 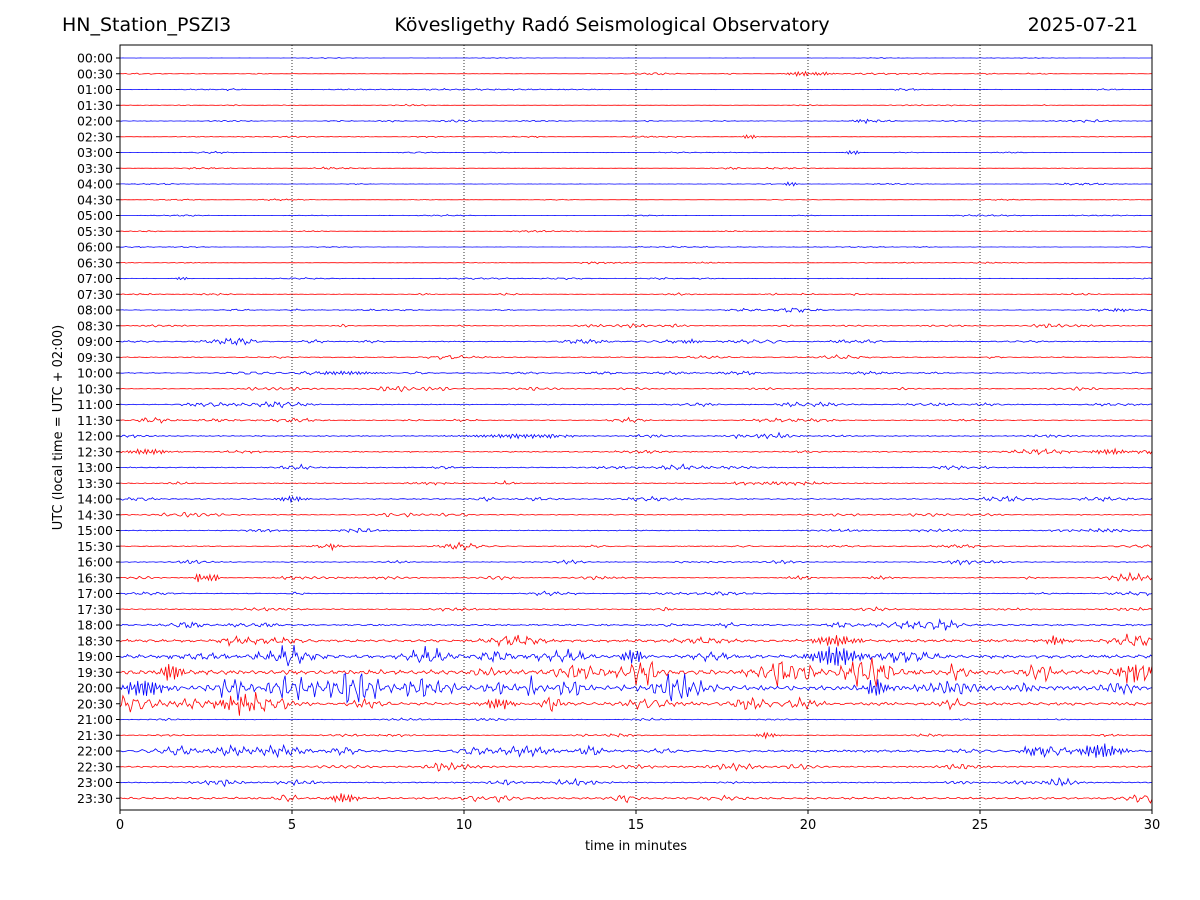 What do you see at coordinates (95, 58) in the screenshot?
I see `y-tick-label: 00:00` at bounding box center [95, 58].